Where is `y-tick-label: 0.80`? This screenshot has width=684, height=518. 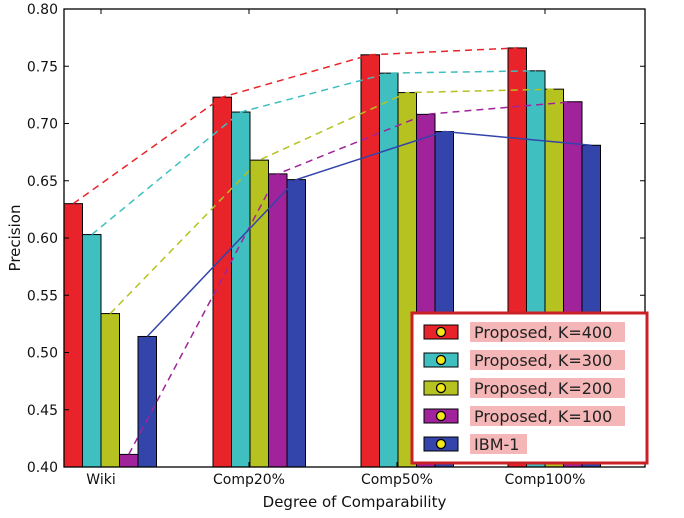 y-tick-label: 0.80 is located at coordinates (42, 10).